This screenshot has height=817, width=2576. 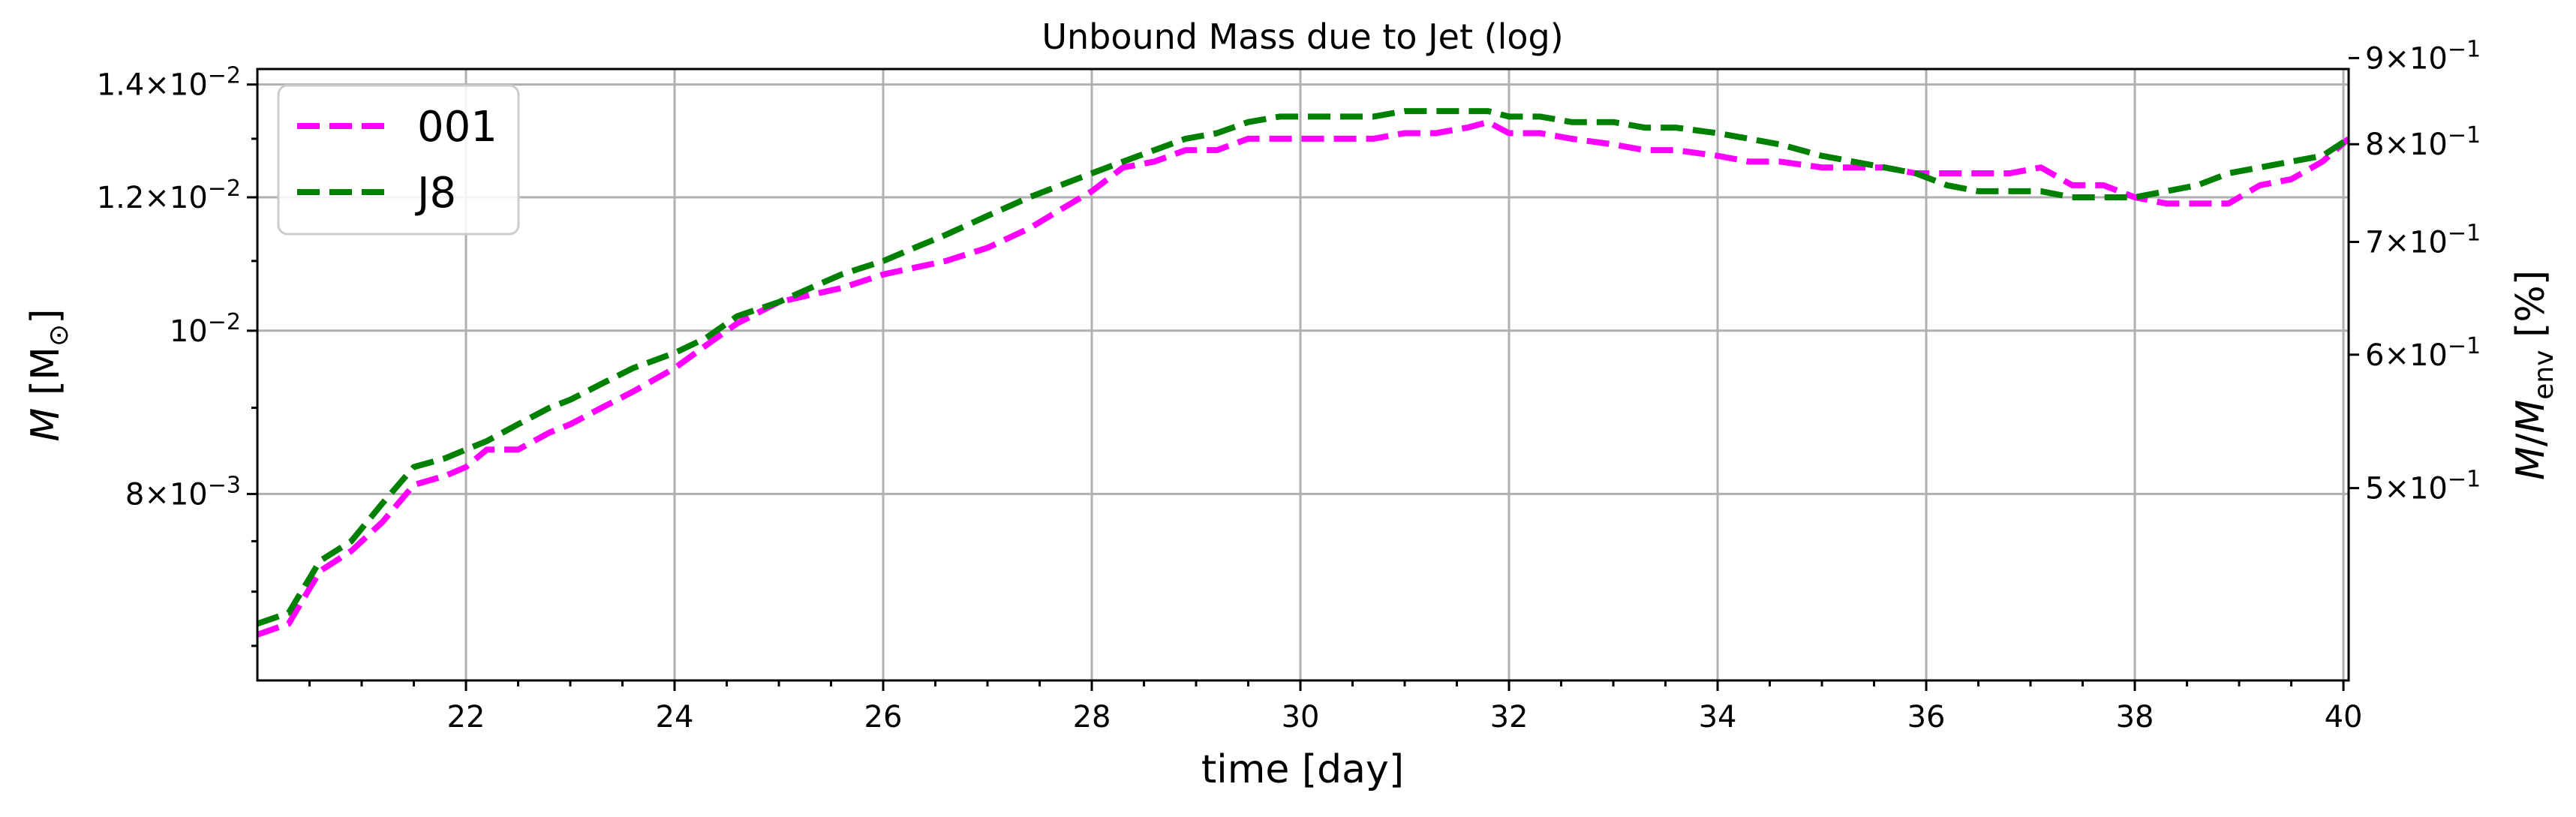 What do you see at coordinates (2344, 717) in the screenshot?
I see `x-tick-label: 40` at bounding box center [2344, 717].